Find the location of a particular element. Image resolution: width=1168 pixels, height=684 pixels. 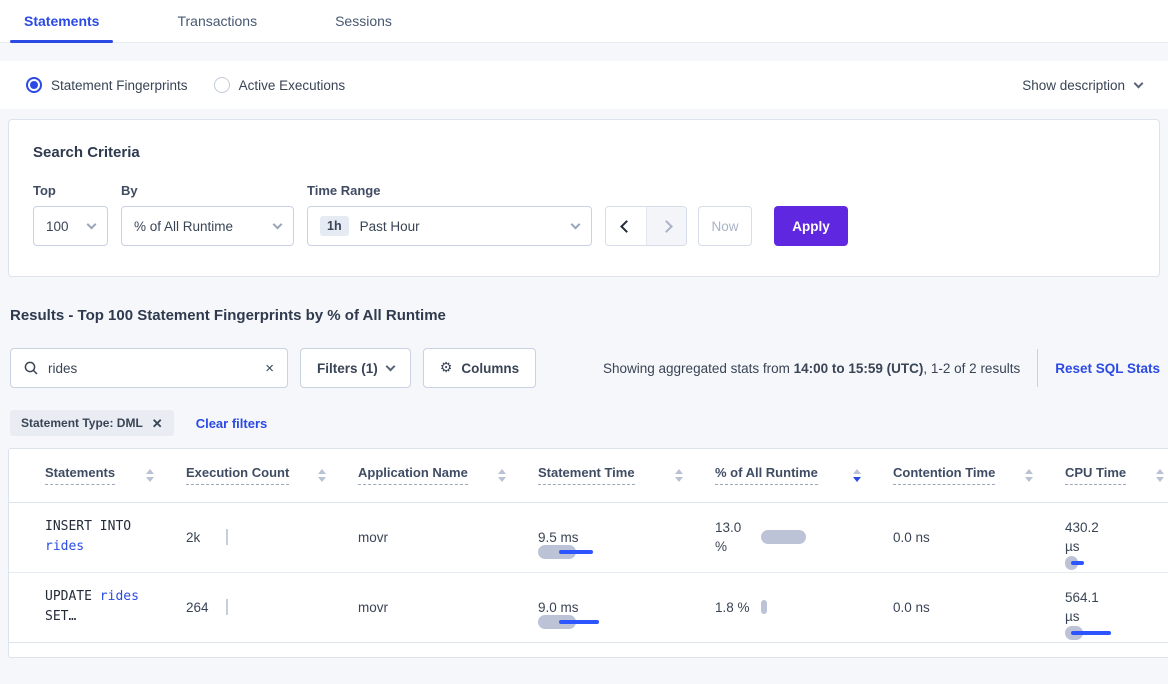

radio-active-executions: Active Executions is located at coordinates (279, 85).